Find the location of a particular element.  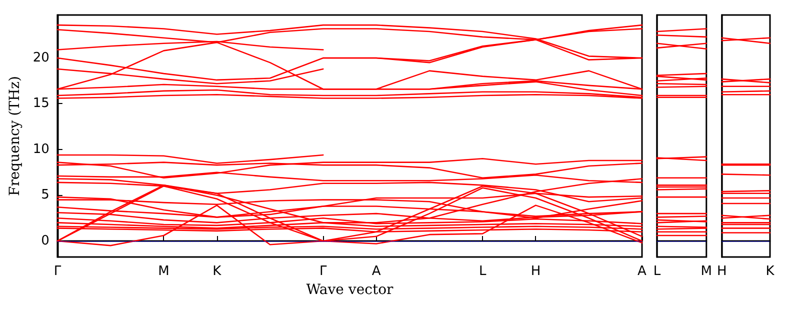

y-tick-label: 15 is located at coordinates (41, 104).